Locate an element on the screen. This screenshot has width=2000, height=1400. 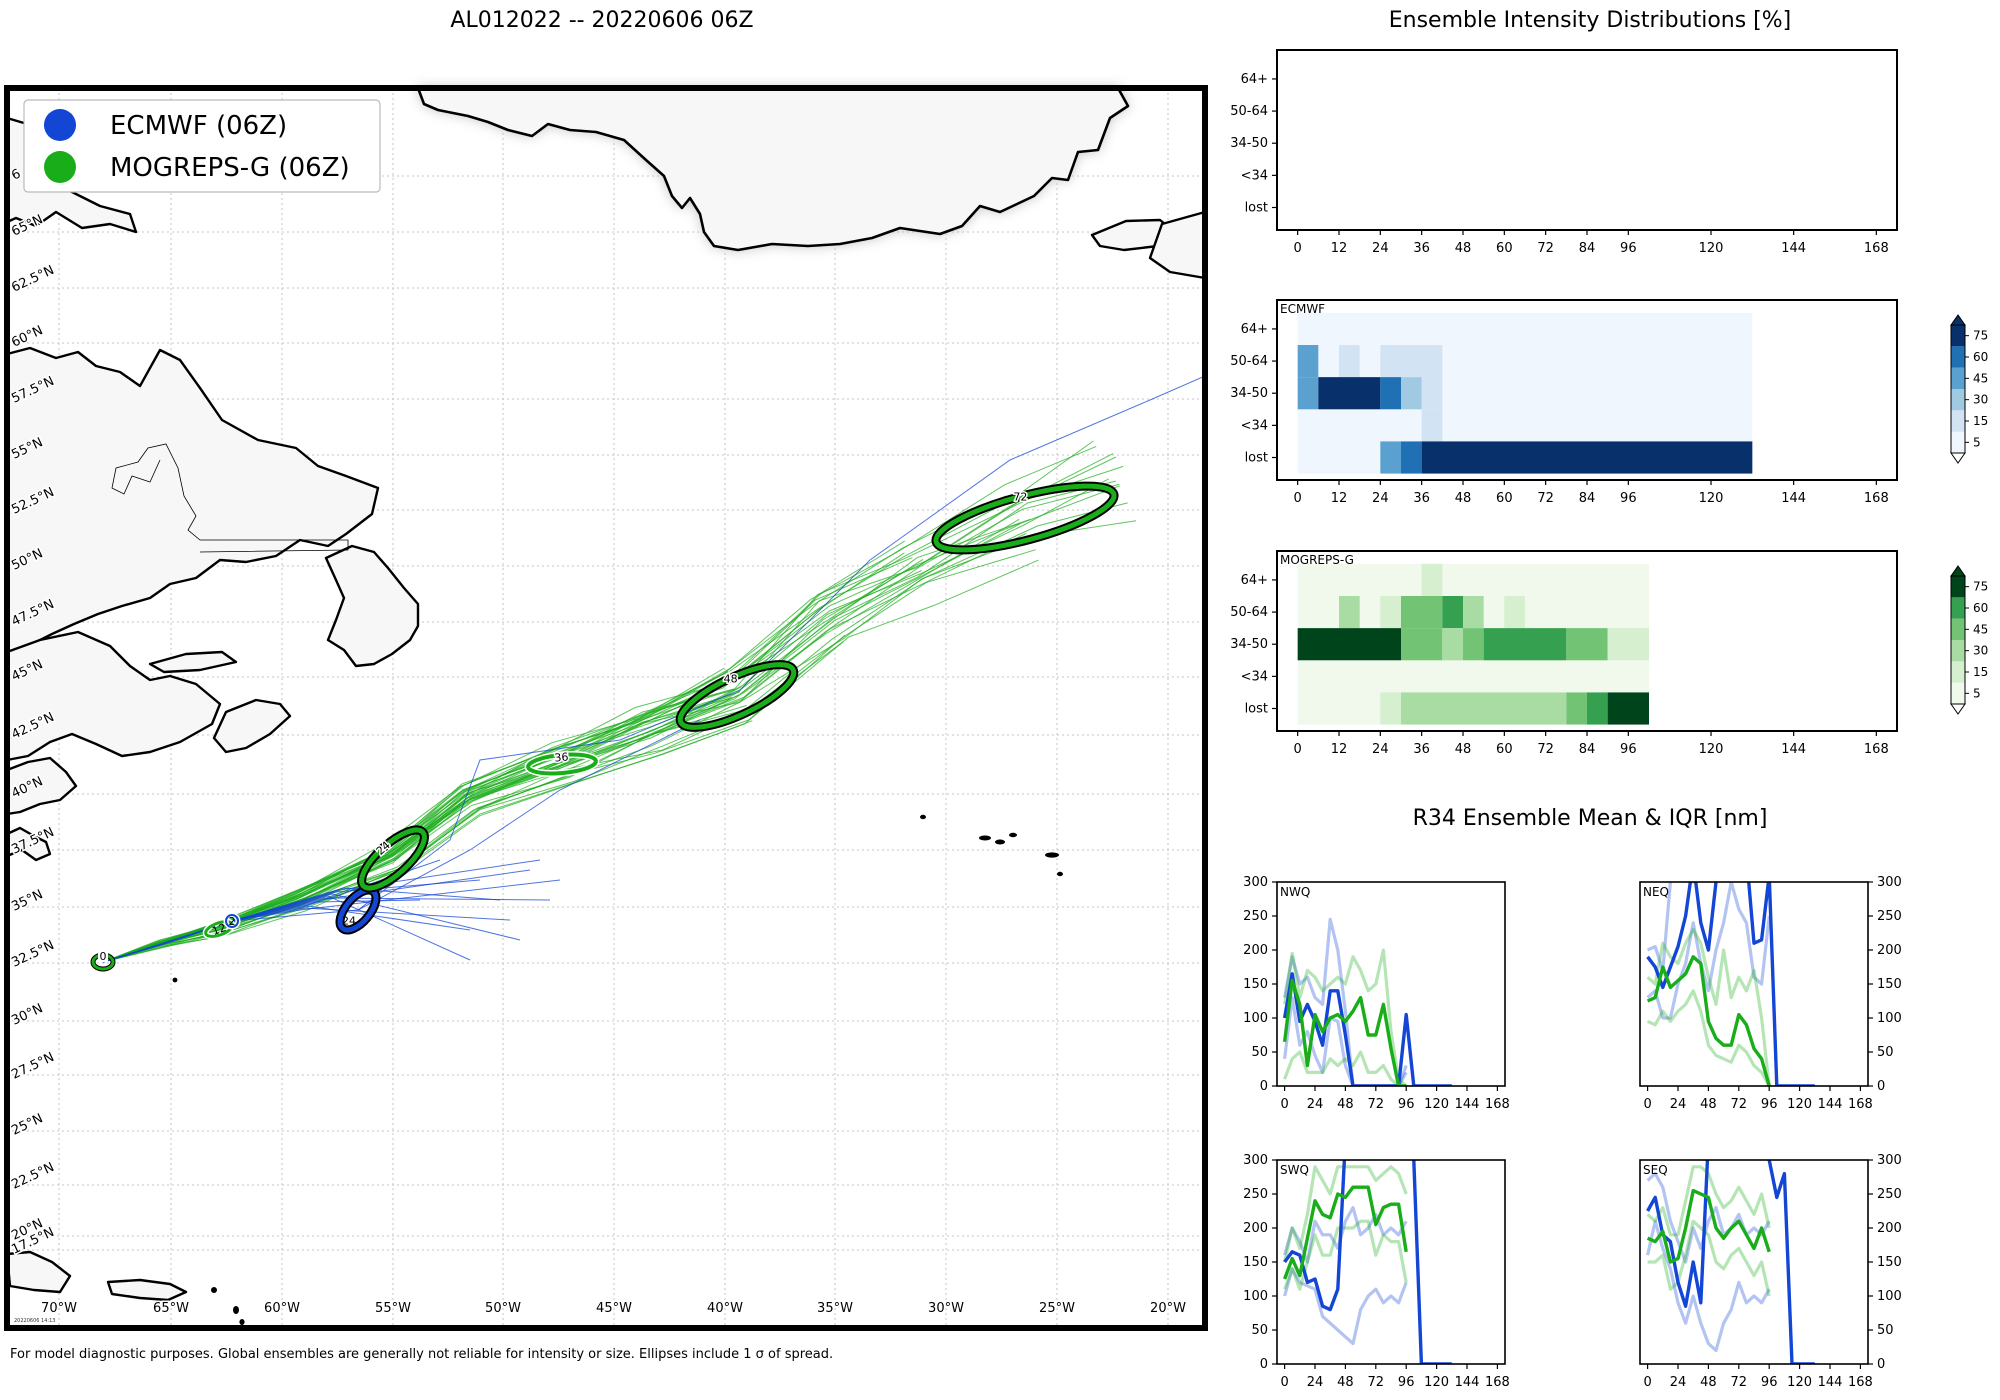
land-newfoundland is located at coordinates (372, 606).